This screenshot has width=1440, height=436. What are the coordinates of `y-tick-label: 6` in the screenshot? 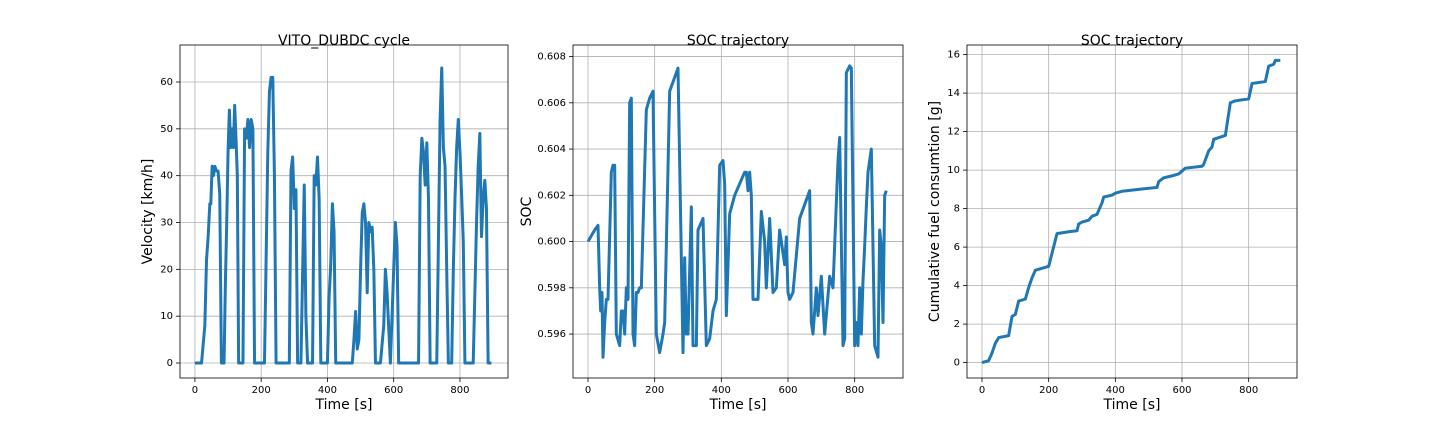 It's located at (957, 247).